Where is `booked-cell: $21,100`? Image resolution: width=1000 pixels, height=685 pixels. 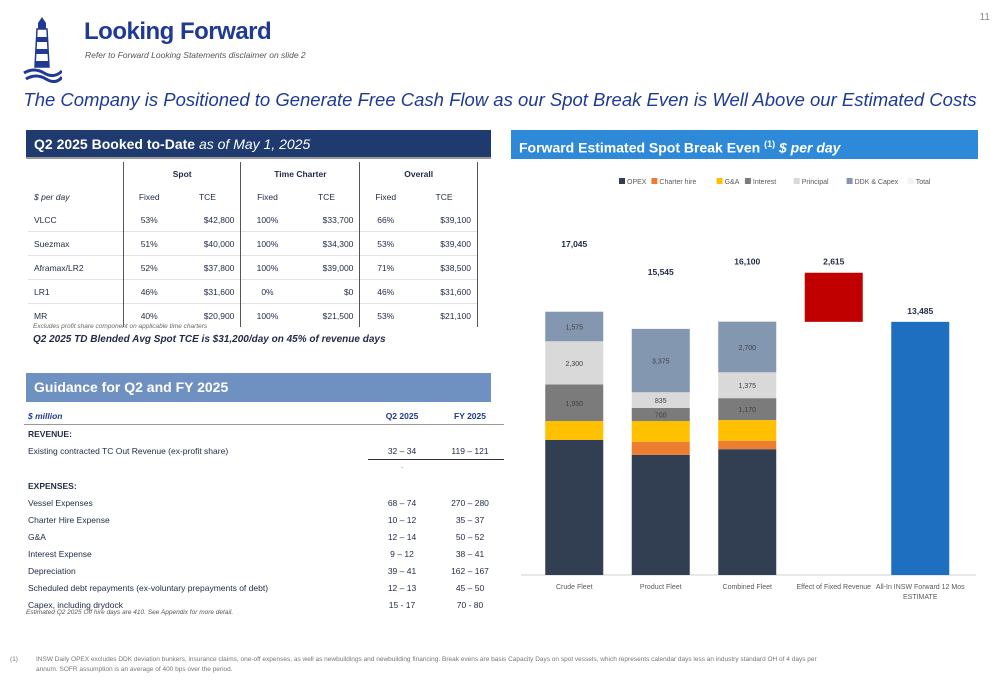
booked-cell: $21,100 is located at coordinates (445, 315).